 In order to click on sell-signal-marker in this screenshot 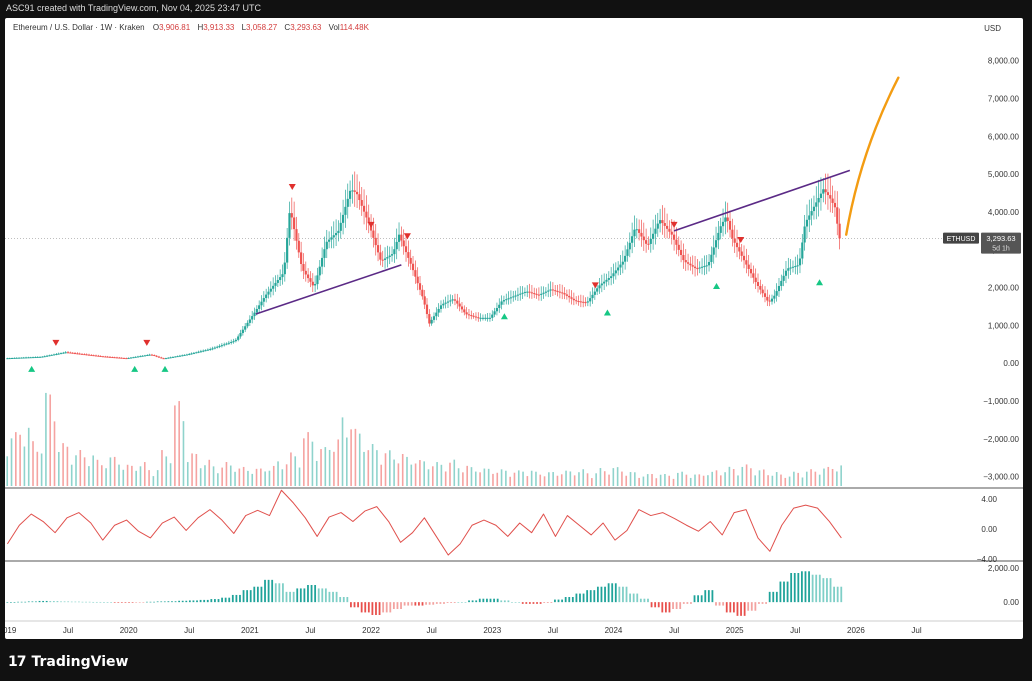, I will do `click(741, 239)`.